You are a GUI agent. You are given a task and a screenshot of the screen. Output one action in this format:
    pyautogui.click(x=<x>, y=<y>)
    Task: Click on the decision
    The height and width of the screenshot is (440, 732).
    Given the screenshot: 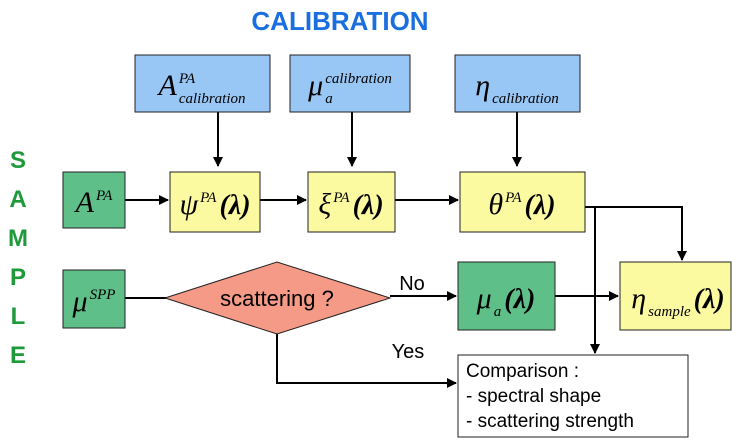 What is the action you would take?
    pyautogui.click(x=277, y=298)
    